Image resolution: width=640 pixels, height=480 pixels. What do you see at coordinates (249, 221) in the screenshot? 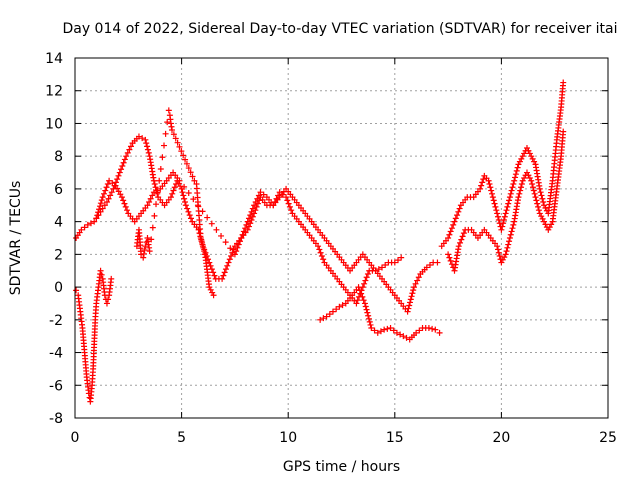
I see `series-upper-branch` at bounding box center [249, 221].